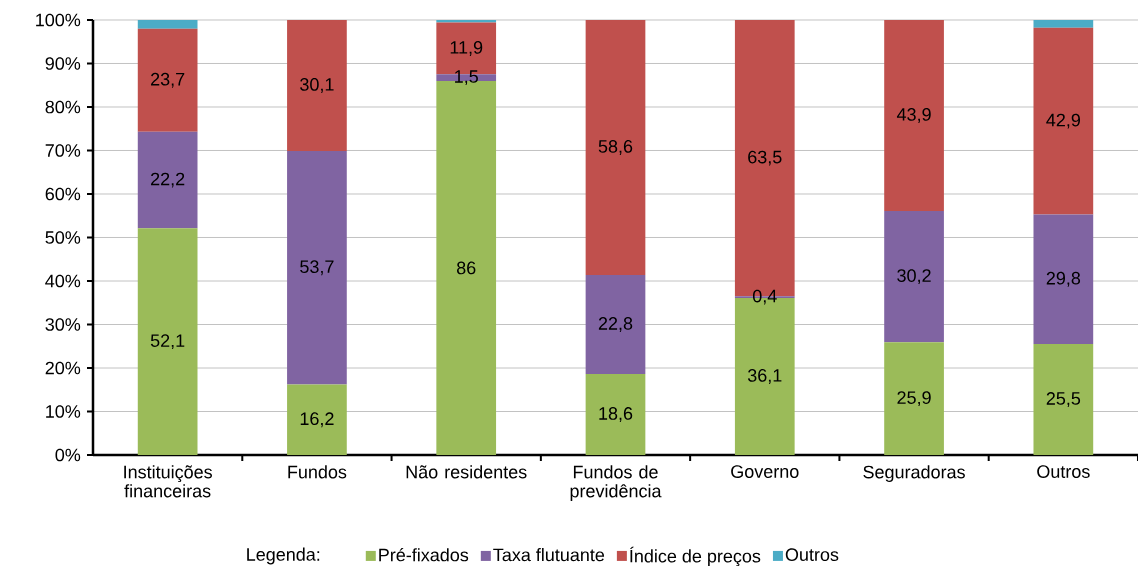 Image resolution: width=1138 pixels, height=566 pixels. Describe the element at coordinates (63, 194) in the screenshot. I see `y-tick-label: 60%` at that location.